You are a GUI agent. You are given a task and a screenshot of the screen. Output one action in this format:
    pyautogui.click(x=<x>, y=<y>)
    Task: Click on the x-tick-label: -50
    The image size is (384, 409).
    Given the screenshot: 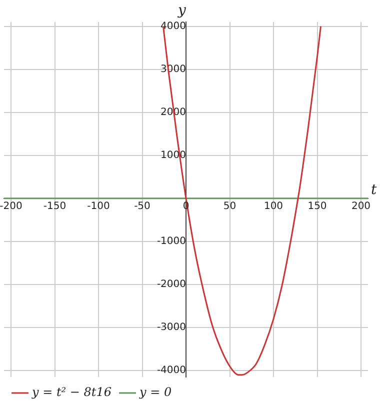 What is the action you would take?
    pyautogui.click(x=142, y=206)
    